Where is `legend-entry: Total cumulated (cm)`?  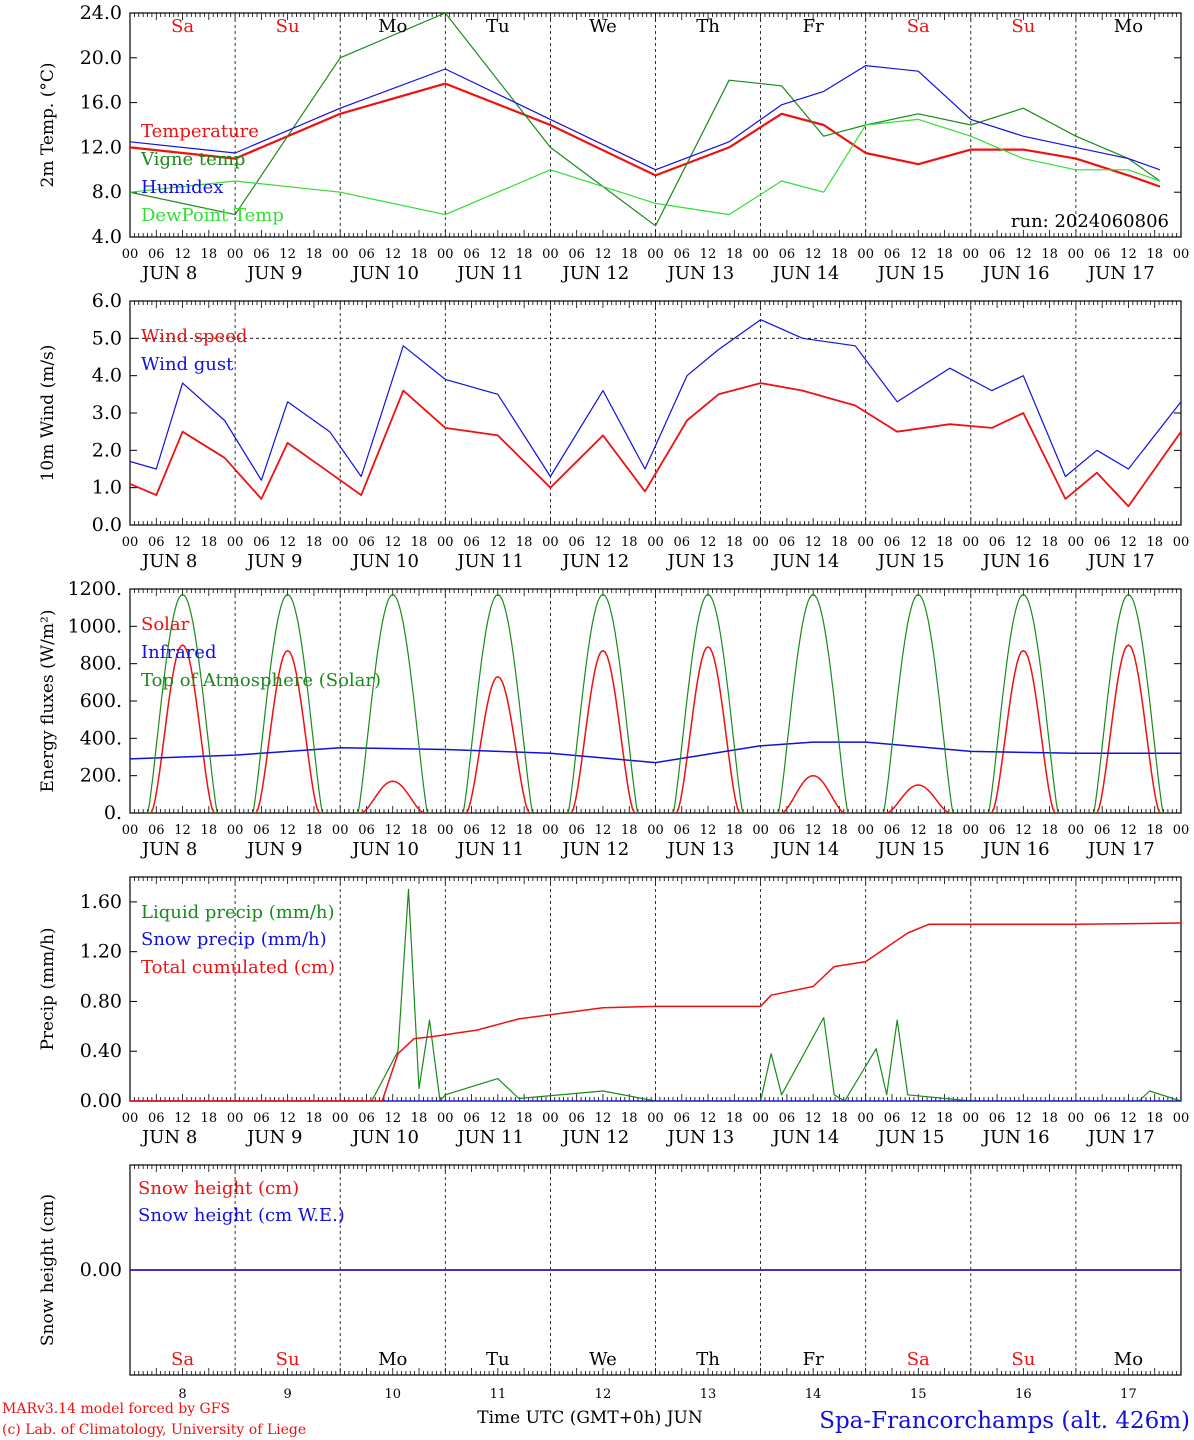
legend-entry: Total cumulated (cm) is located at coordinates (238, 967).